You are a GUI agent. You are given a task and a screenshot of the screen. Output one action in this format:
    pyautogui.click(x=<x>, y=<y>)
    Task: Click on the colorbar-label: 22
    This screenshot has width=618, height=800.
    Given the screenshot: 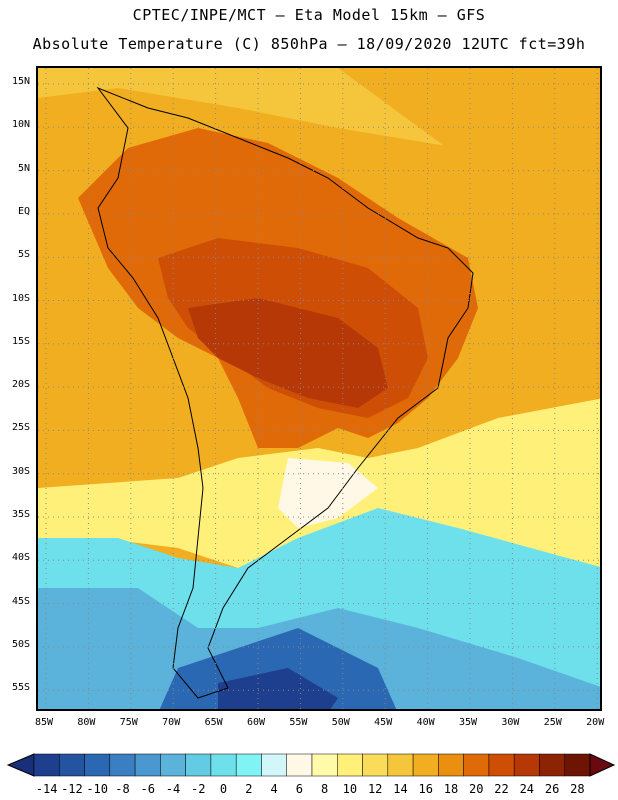 What is the action you would take?
    pyautogui.click(x=501, y=789)
    